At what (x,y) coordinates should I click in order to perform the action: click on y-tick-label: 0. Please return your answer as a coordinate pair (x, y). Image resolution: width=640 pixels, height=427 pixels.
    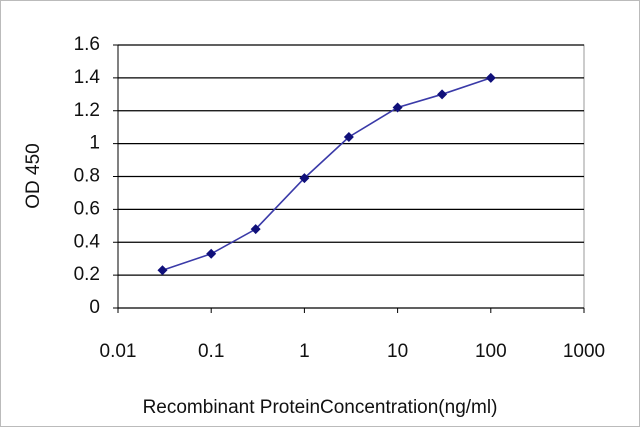
    Looking at the image, I should click on (94, 307).